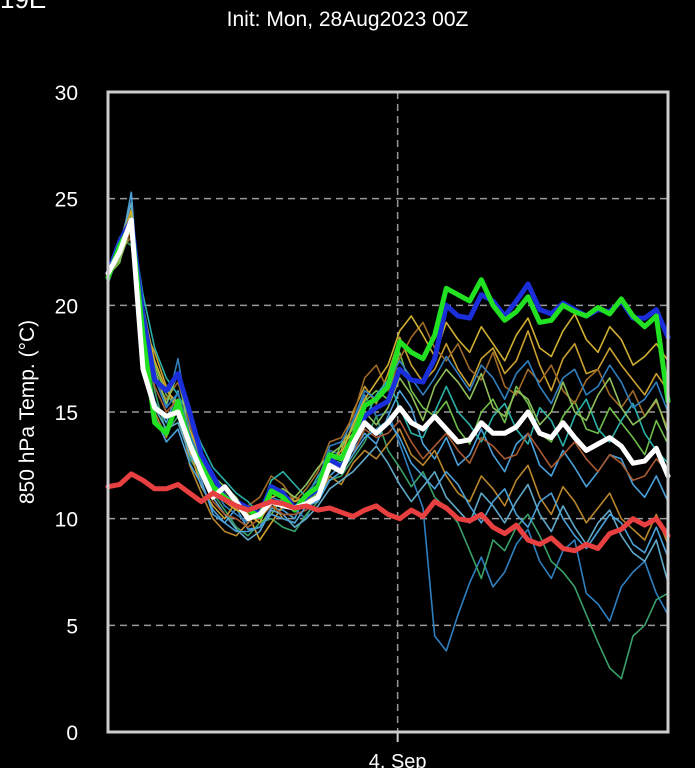 The width and height of the screenshot is (695, 768). What do you see at coordinates (72, 733) in the screenshot?
I see `y-tick-label: 0` at bounding box center [72, 733].